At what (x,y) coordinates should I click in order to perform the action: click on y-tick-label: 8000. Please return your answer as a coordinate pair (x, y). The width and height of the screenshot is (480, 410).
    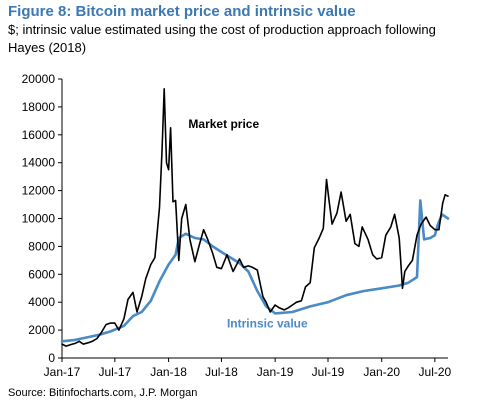
    Looking at the image, I should click on (41, 246).